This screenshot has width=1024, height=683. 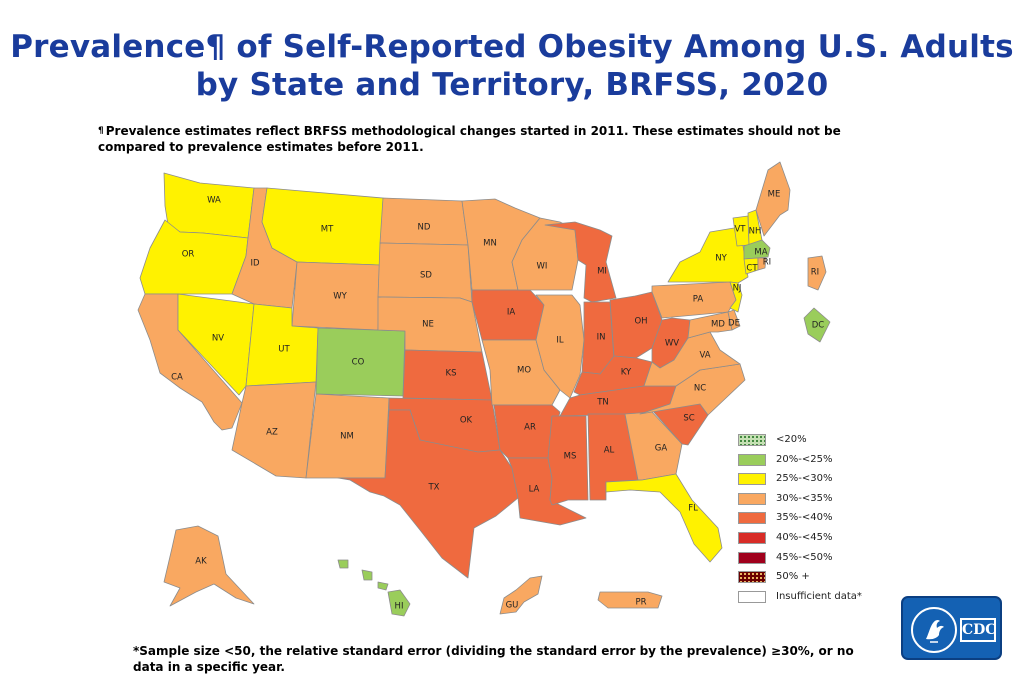 I want to click on state-ms, so click(x=568, y=460).